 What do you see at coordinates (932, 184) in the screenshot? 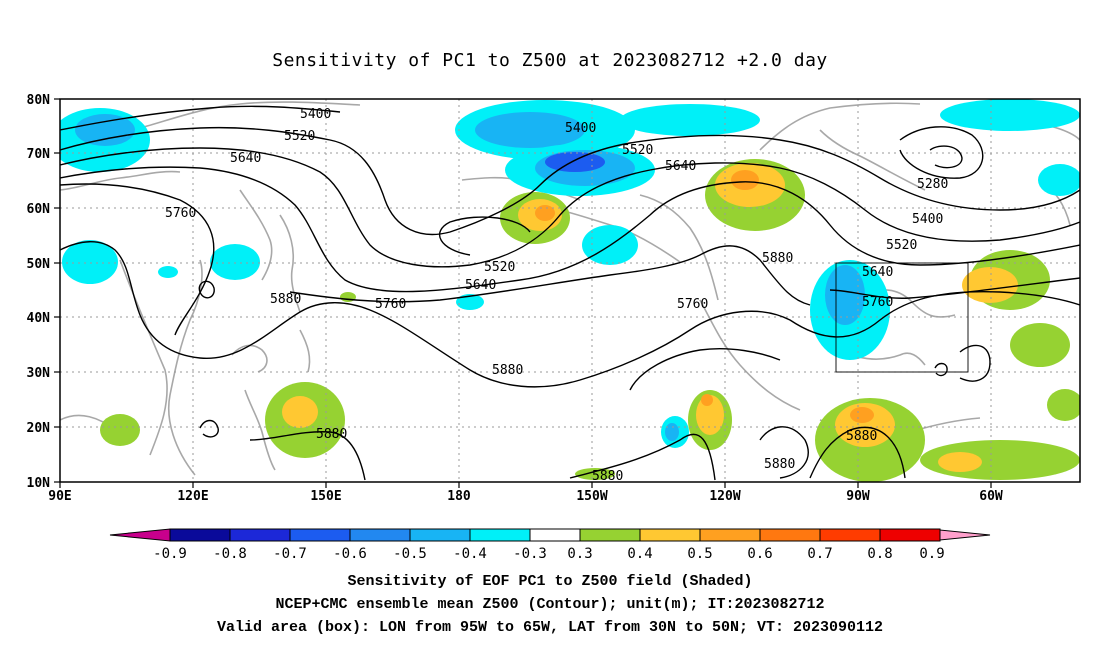
I see `contour-label: 5280` at bounding box center [932, 184].